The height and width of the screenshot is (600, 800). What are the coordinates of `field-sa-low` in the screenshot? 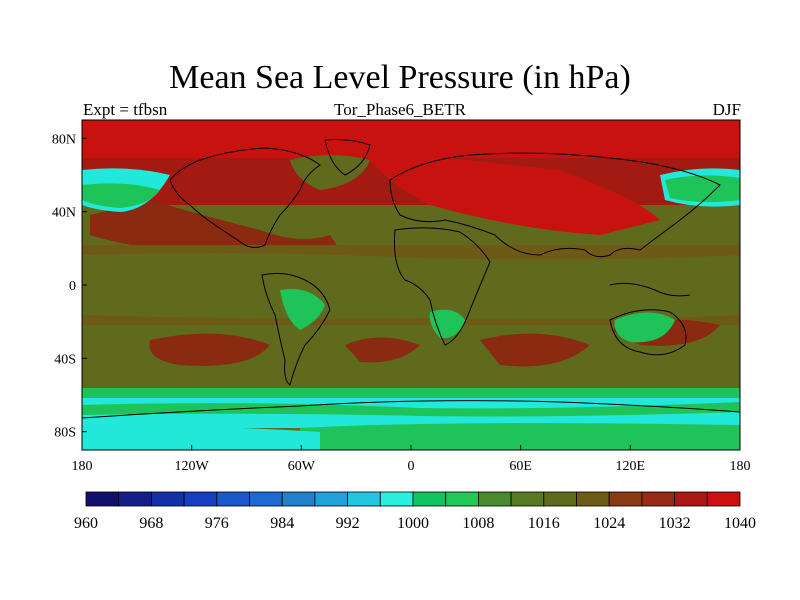 It's located at (302, 309).